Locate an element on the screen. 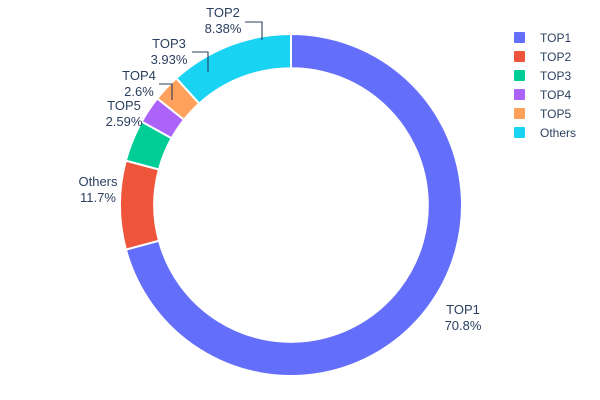  legend-item-top3: TOP3 is located at coordinates (557, 75).